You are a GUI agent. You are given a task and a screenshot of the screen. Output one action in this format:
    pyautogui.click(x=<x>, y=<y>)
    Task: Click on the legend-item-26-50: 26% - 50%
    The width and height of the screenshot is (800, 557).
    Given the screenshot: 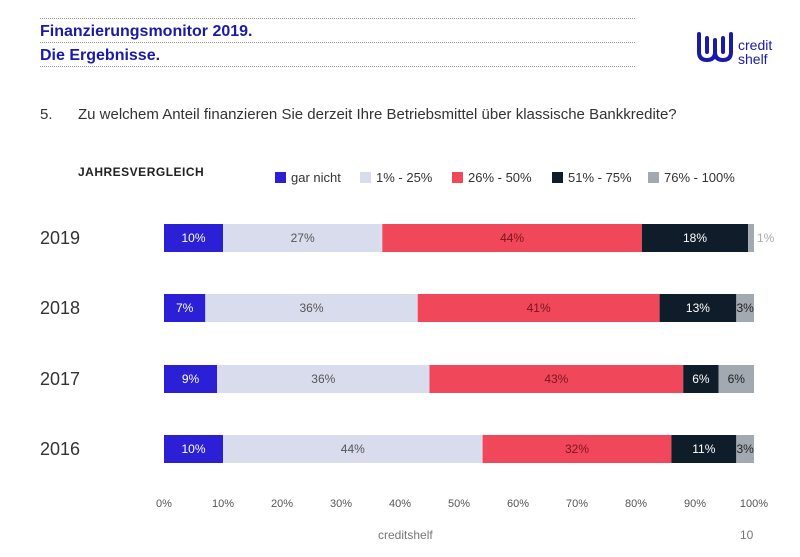 What is the action you would take?
    pyautogui.click(x=492, y=177)
    